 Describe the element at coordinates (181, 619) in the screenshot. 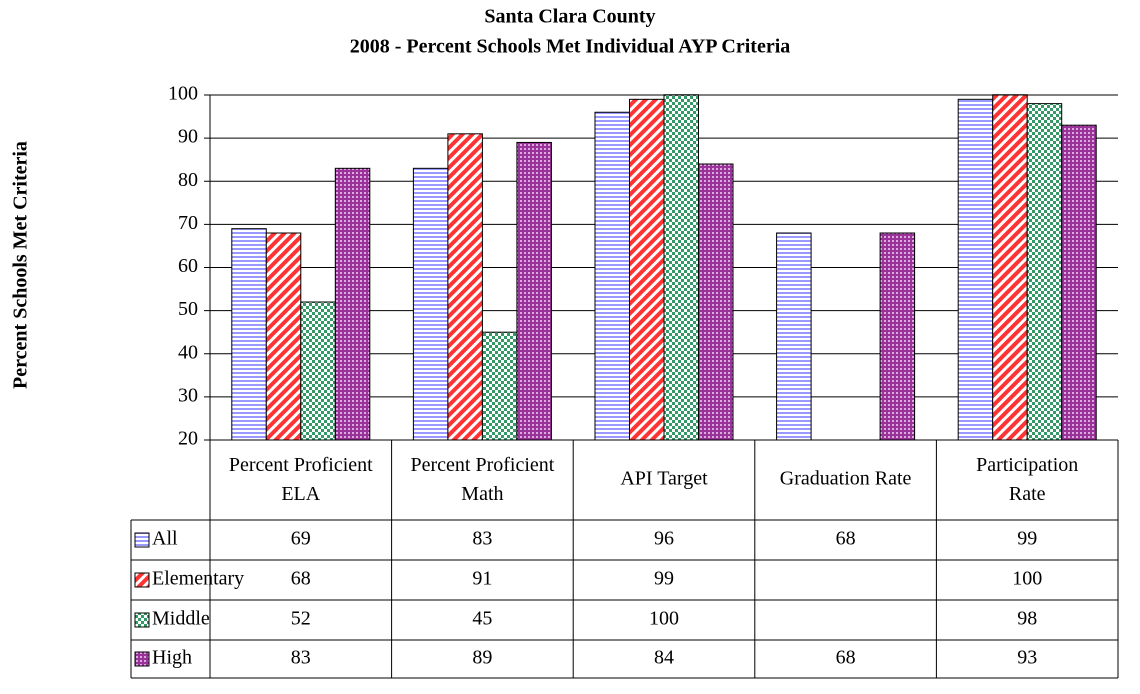

I see `legend-label: Middle` at that location.